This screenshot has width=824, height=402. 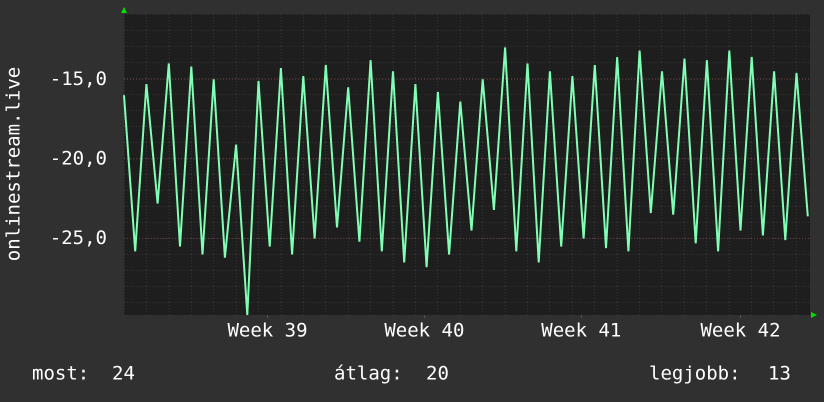 What do you see at coordinates (123, 374) in the screenshot?
I see `stat-value: 24` at bounding box center [123, 374].